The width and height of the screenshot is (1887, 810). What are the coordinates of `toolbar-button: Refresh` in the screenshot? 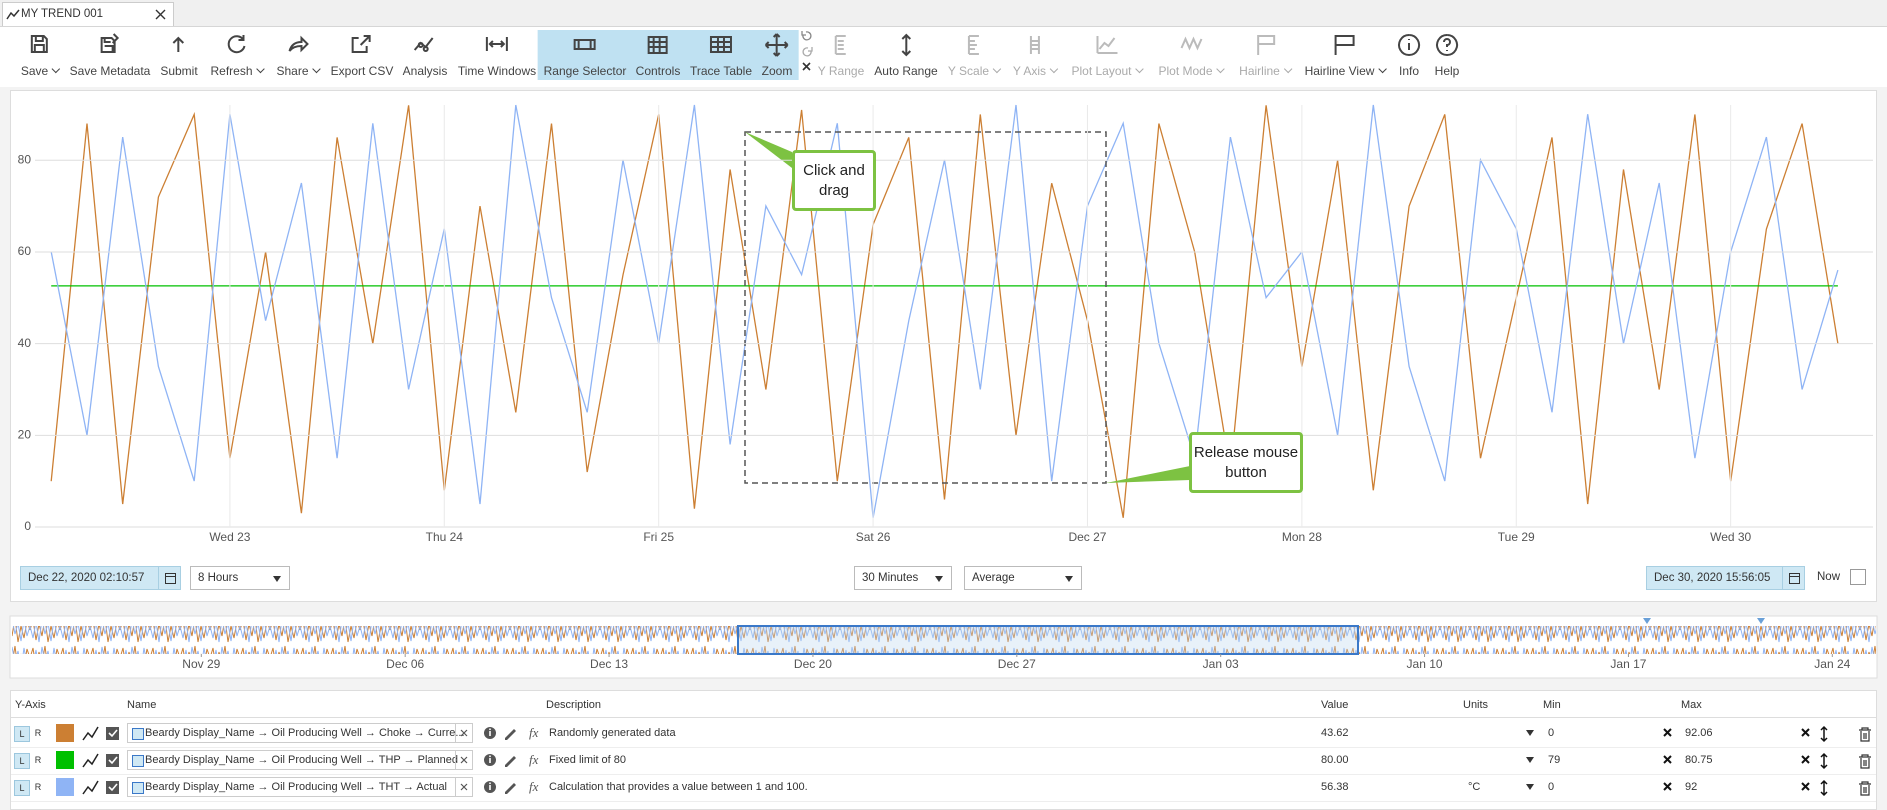 It's located at (236, 55).